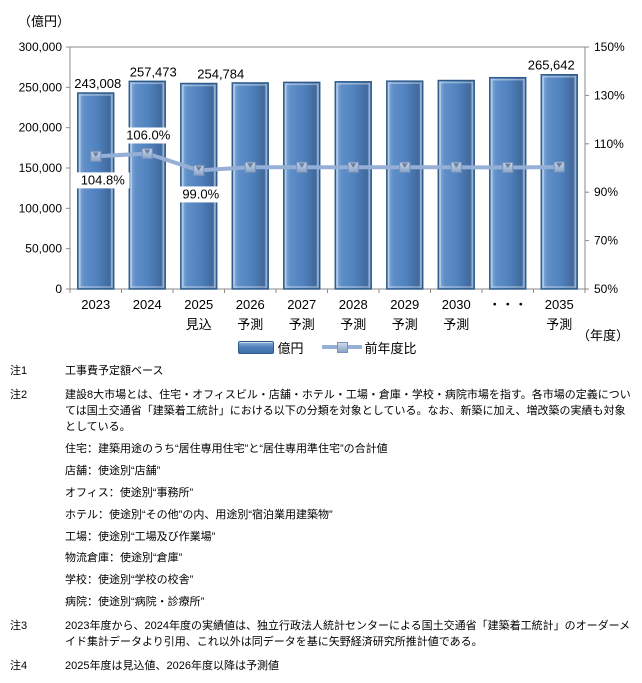 The width and height of the screenshot is (642, 683). I want to click on y-right-tick-label: 70%, so click(606, 241).